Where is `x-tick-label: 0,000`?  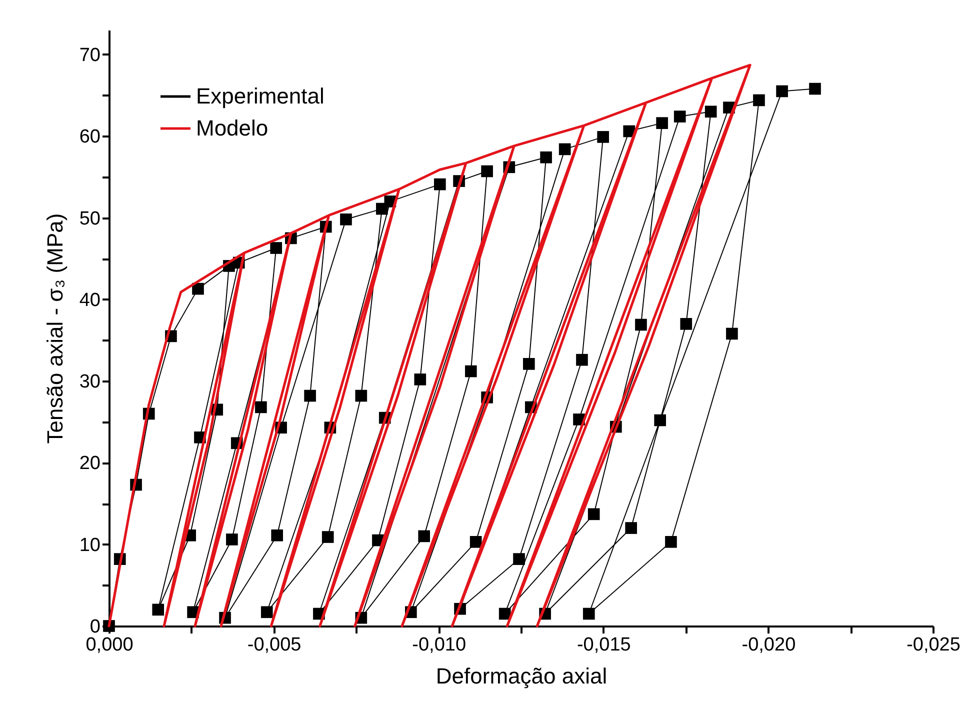 x-tick-label: 0,000 is located at coordinates (110, 645).